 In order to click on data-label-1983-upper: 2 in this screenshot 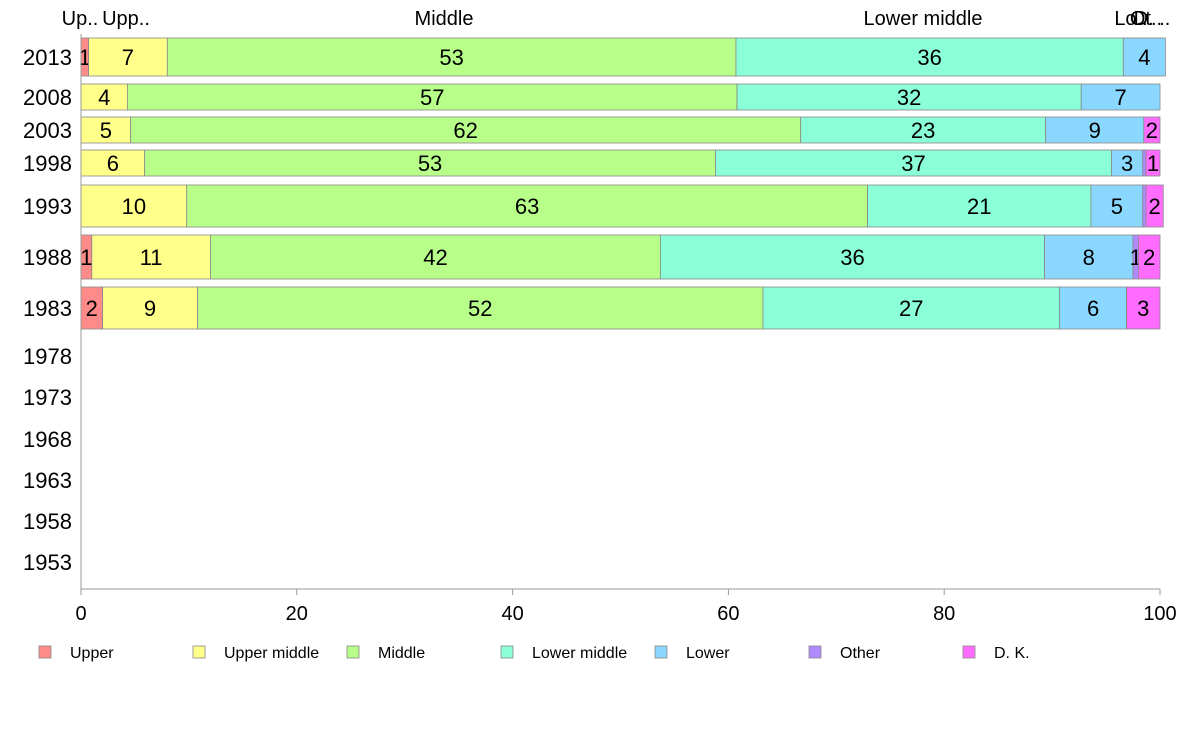, I will do `click(92, 308)`.